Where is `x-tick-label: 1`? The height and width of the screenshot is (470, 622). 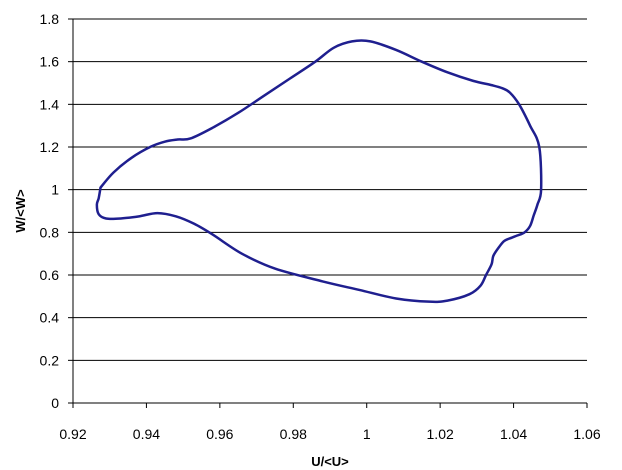 x-tick-label: 1 is located at coordinates (367, 434).